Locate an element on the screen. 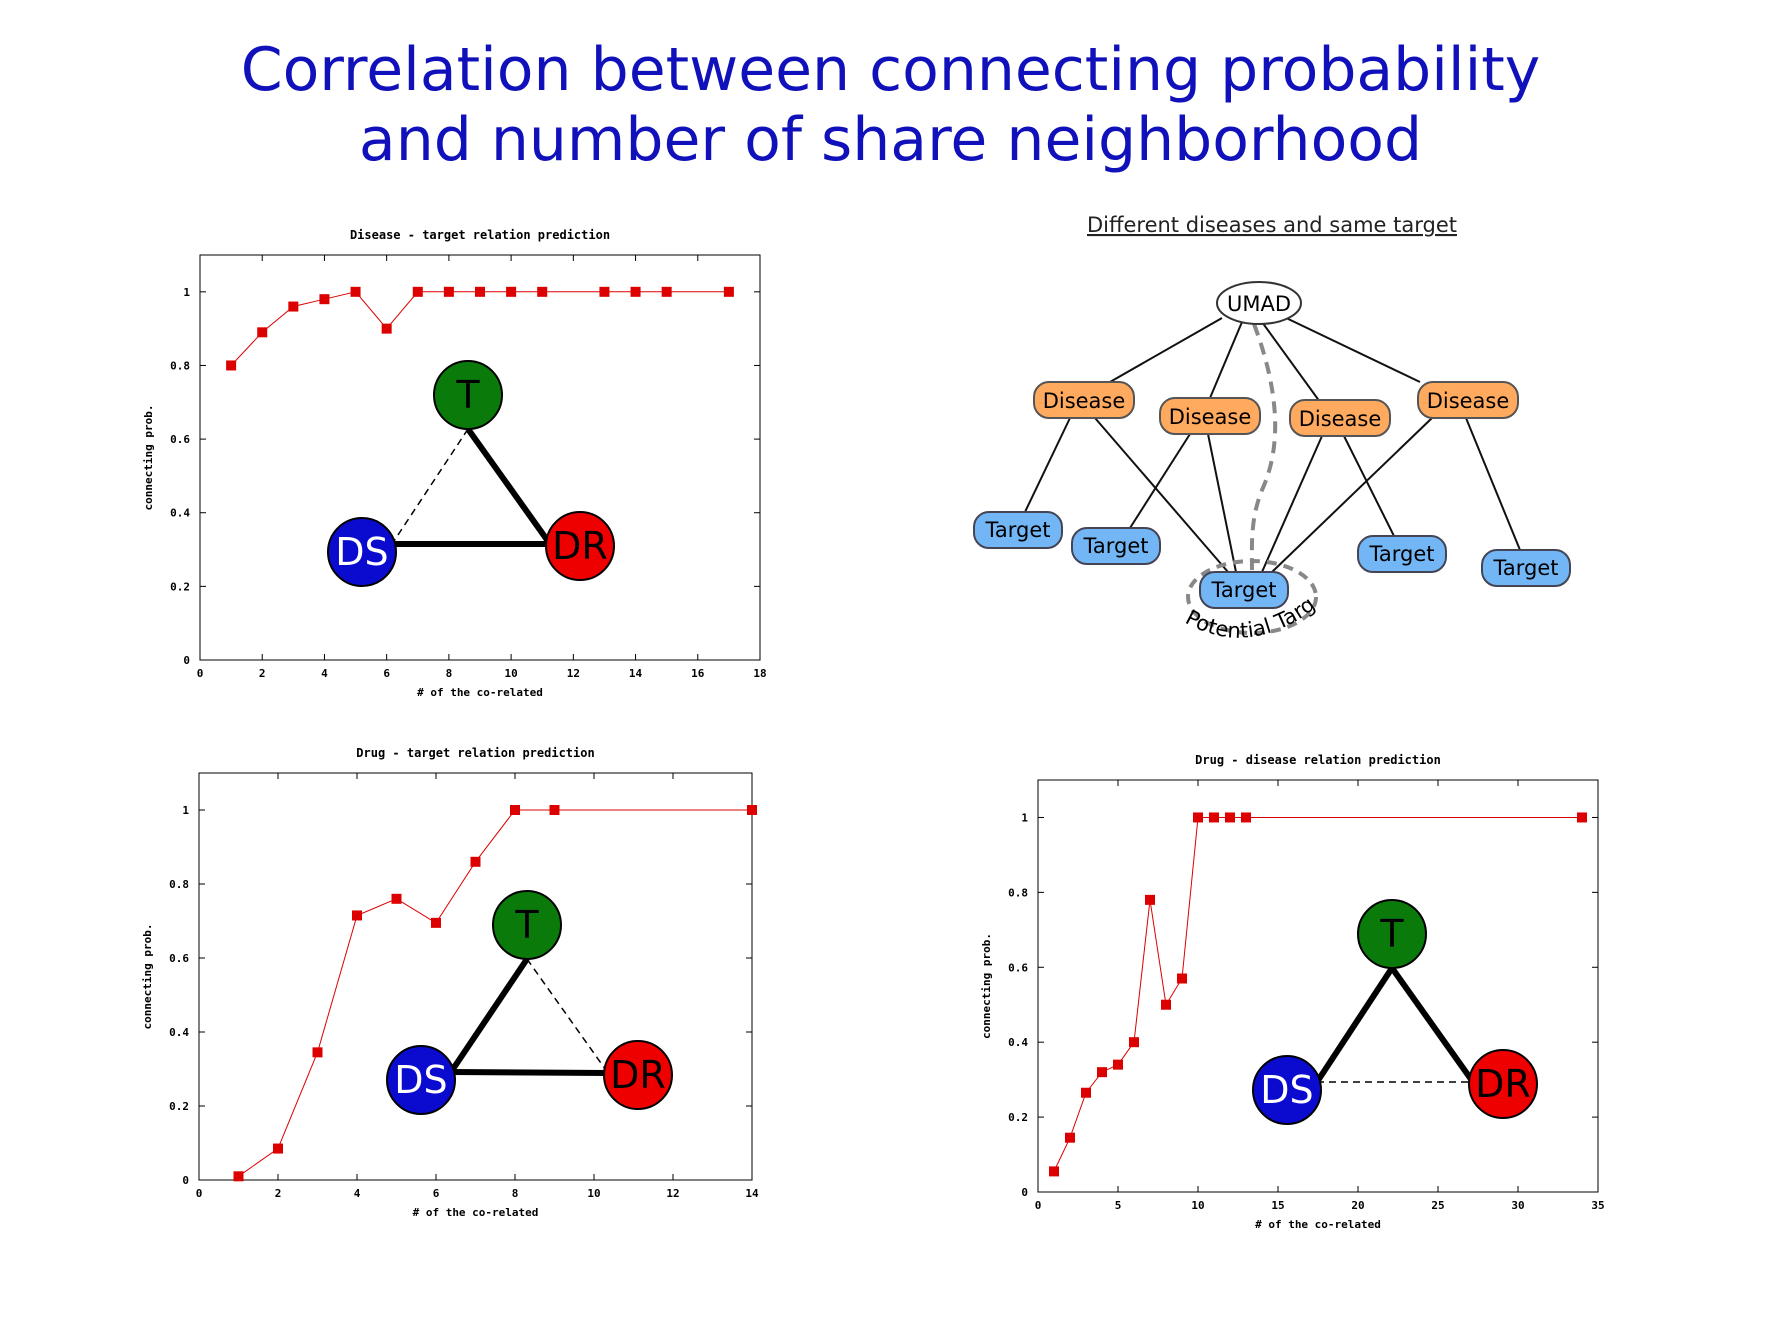 The height and width of the screenshot is (1335, 1781). x-tick-label: 6 is located at coordinates (386, 673).